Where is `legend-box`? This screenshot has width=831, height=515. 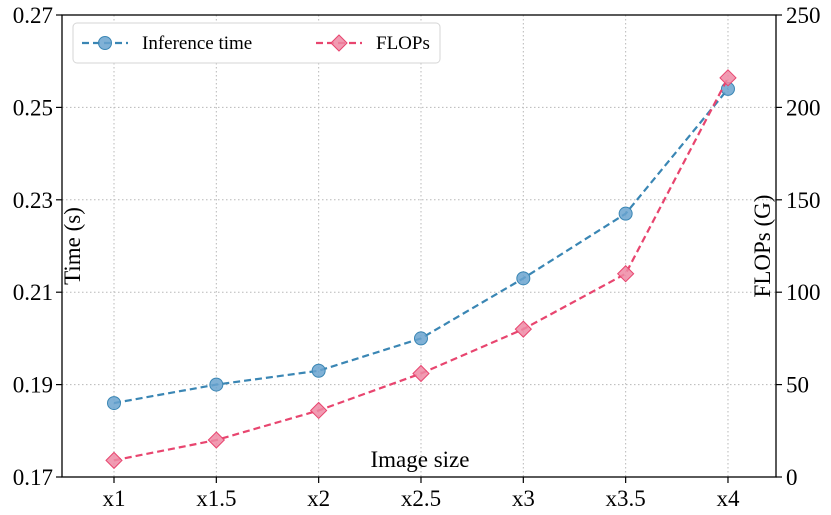
legend-box is located at coordinates (256, 43).